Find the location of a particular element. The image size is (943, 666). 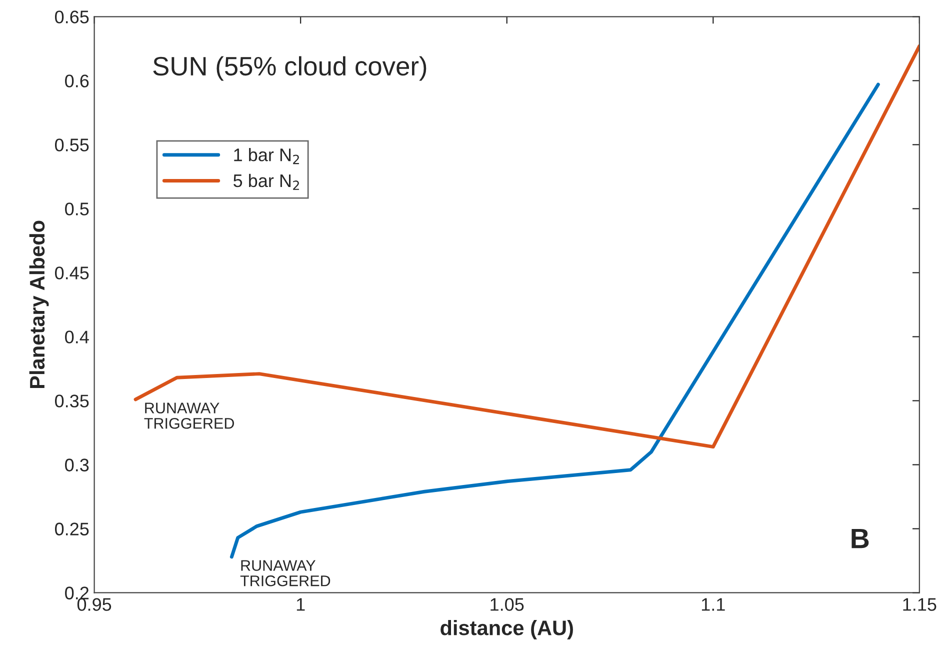

y-tick-label: 0.5 is located at coordinates (77, 209).